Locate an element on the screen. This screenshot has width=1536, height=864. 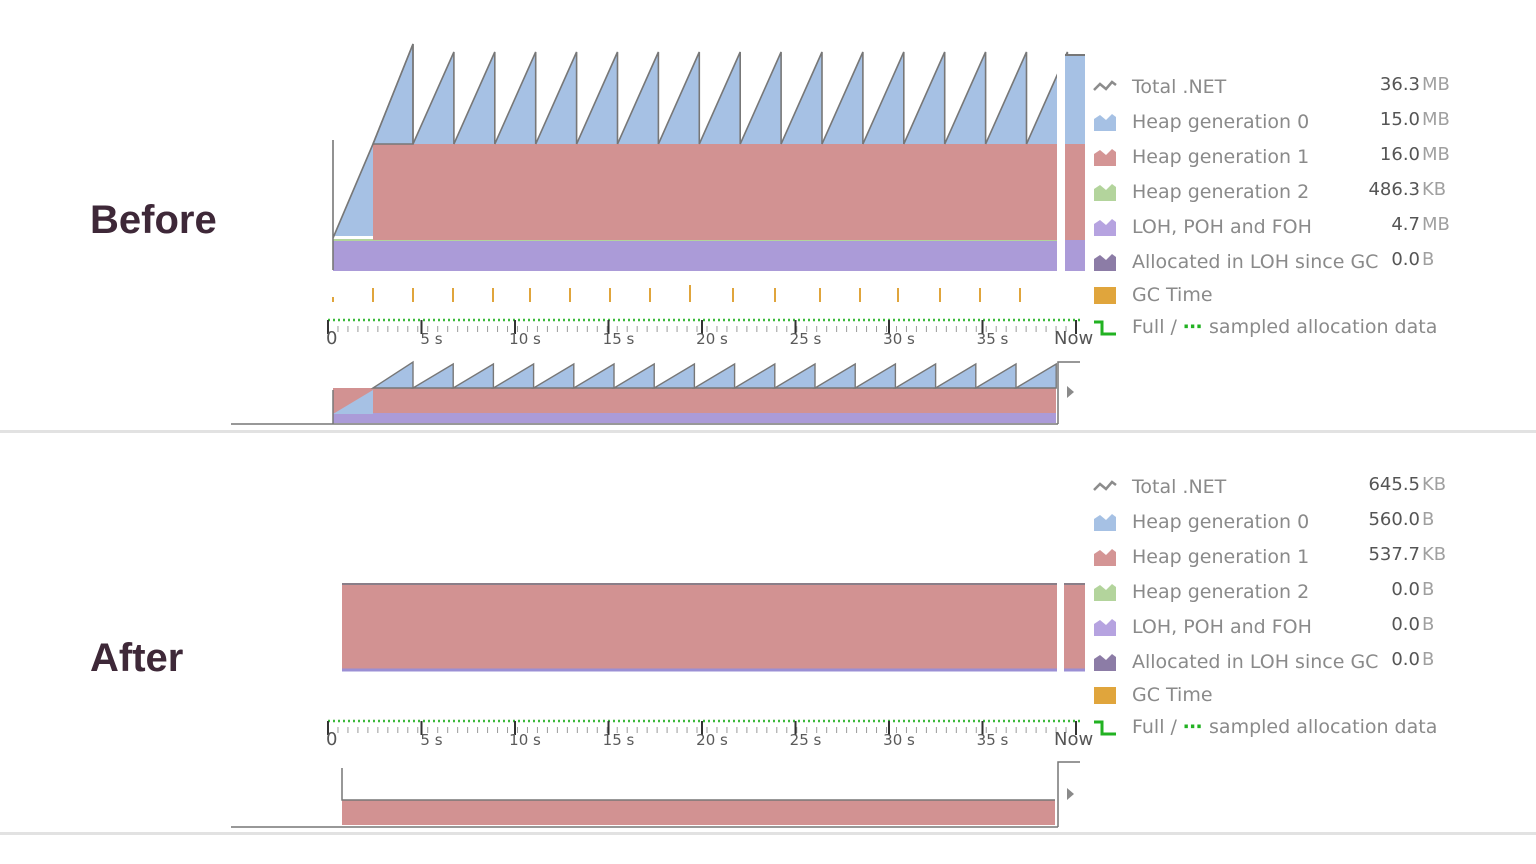
full-sampled-icon is located at coordinates (1105, 327).